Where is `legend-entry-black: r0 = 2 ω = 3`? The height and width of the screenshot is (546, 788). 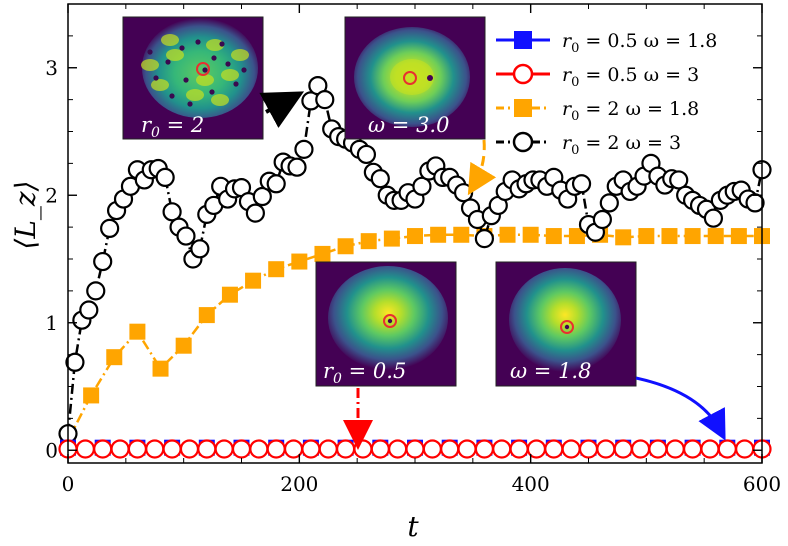 legend-entry-black: r0 = 2 ω = 3 is located at coordinates (588, 144).